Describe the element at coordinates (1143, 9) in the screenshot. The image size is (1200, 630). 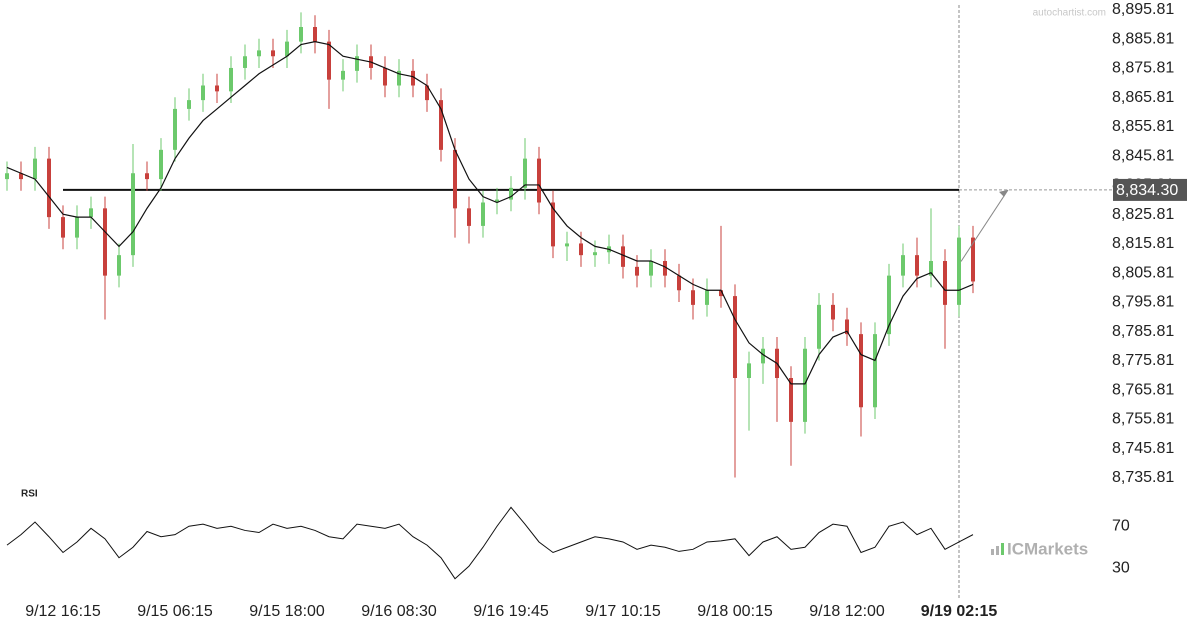
I see `y-tick-label: 8,895.81` at that location.